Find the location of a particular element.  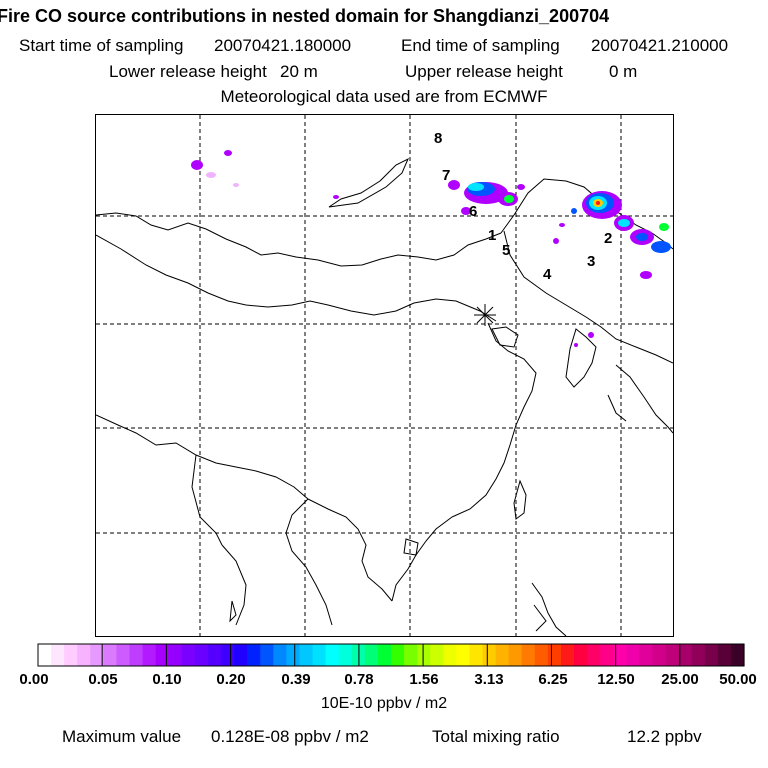

end-sampling-value: 20070421.210000 is located at coordinates (660, 45).